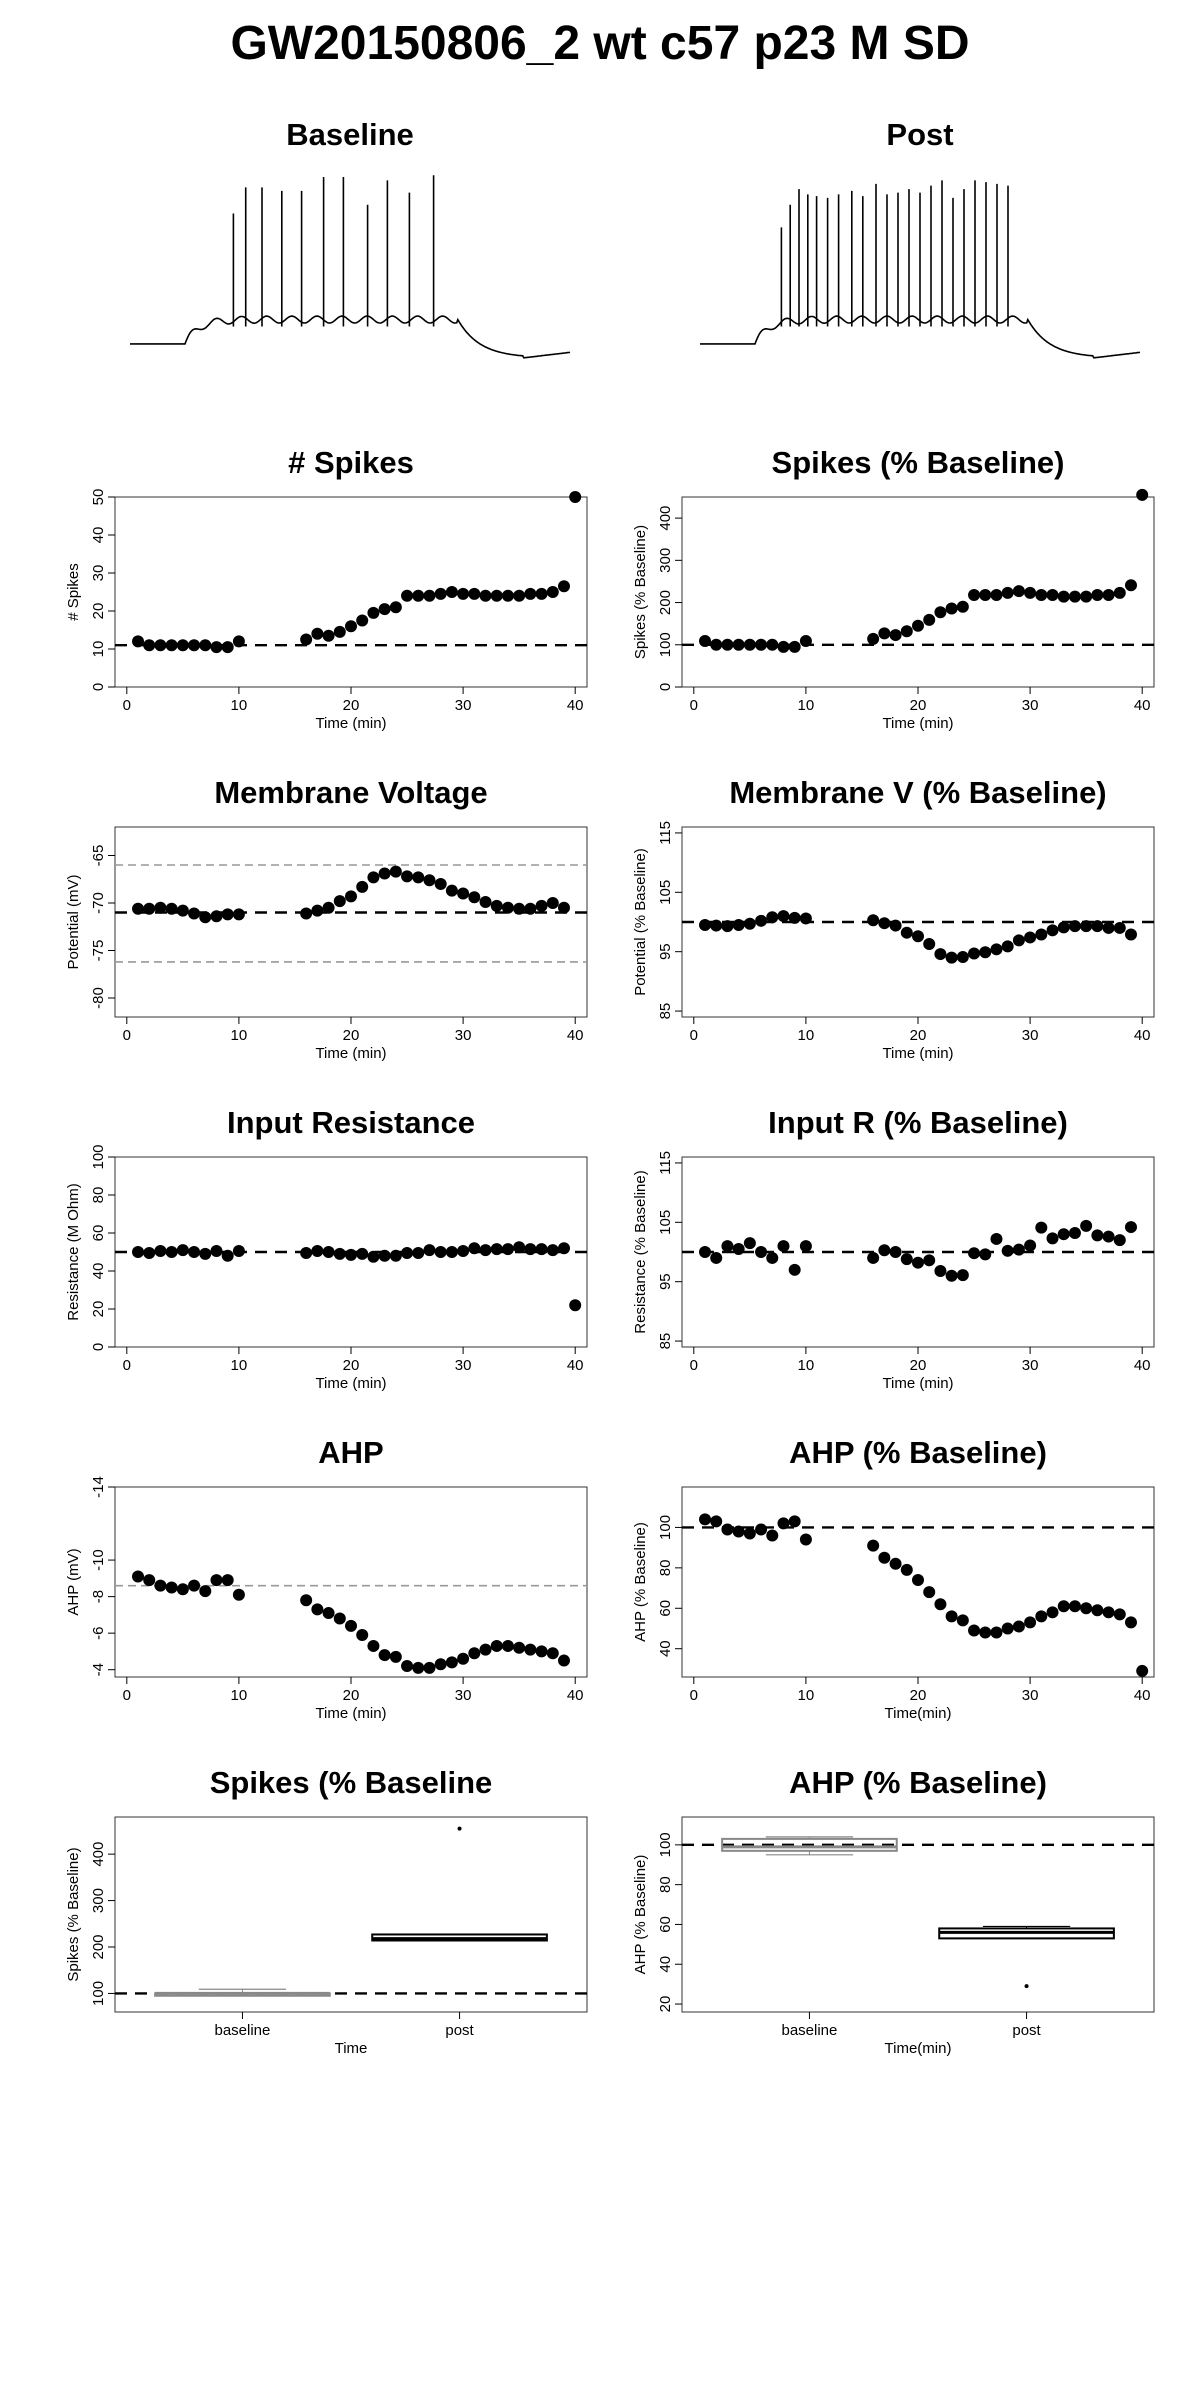 The image size is (1200, 2400). I want to click on y-tick-label: 85, so click(665, 1341).